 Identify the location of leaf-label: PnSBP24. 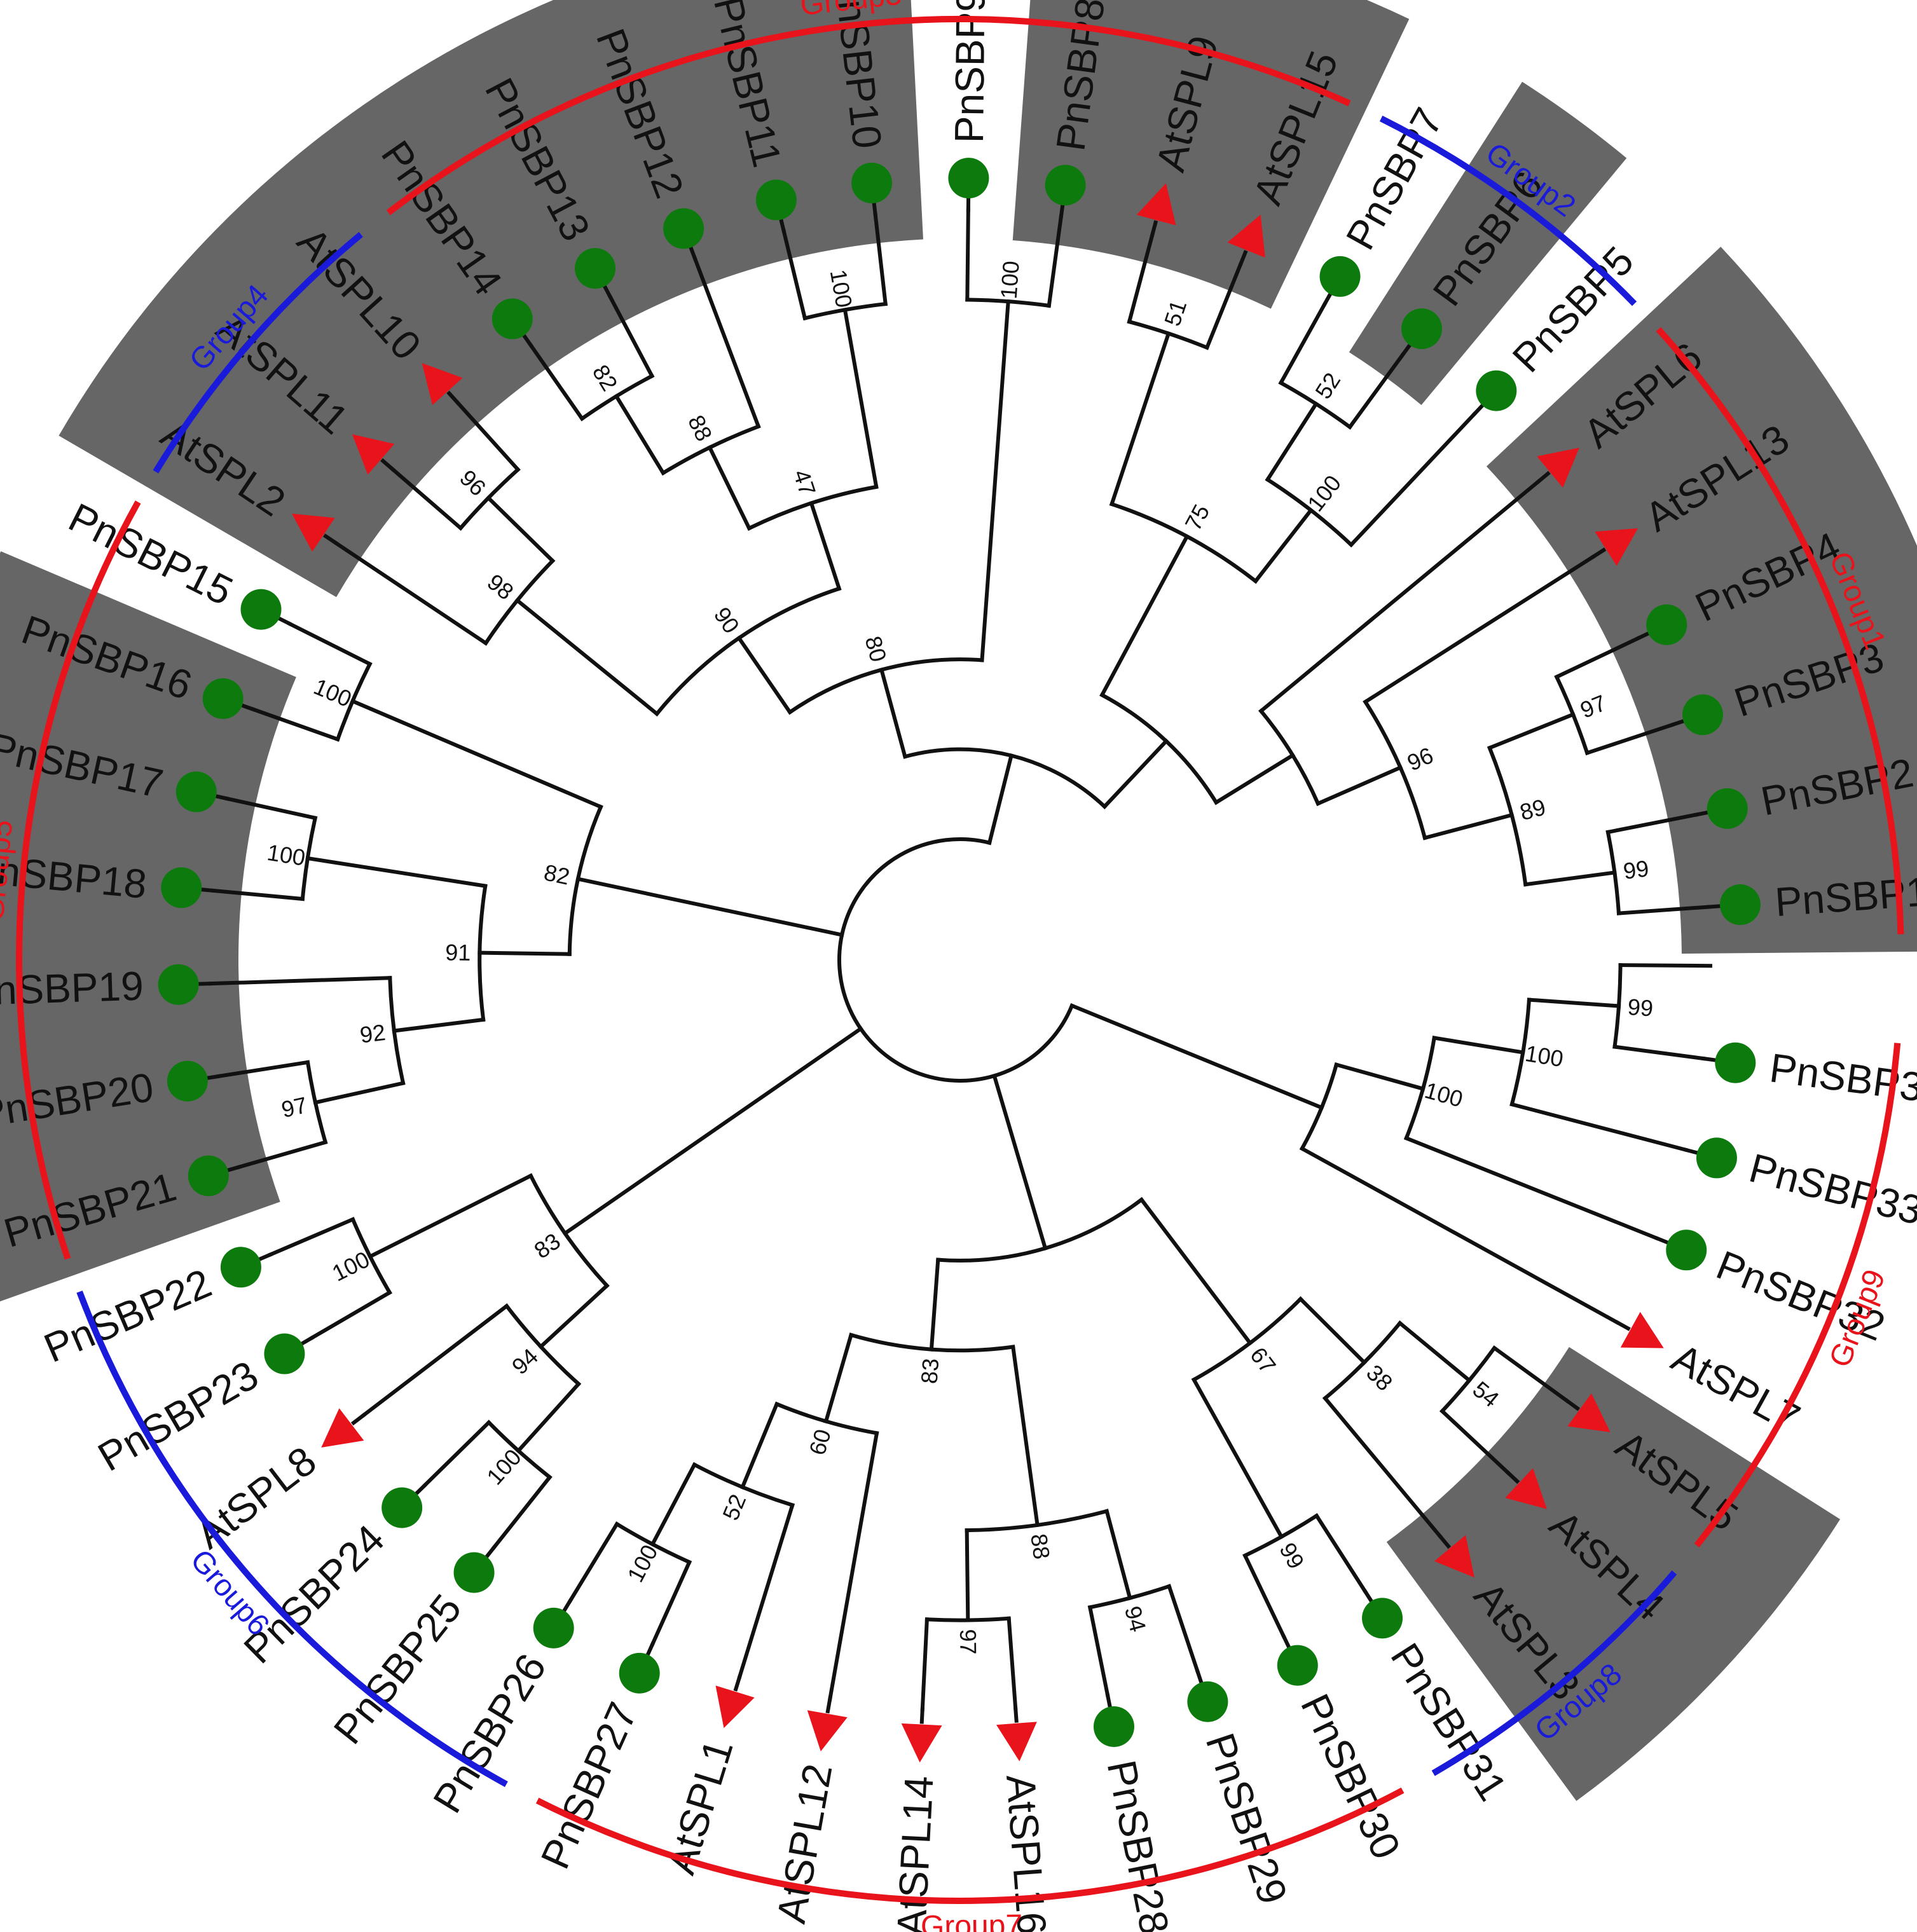
(315, 1594).